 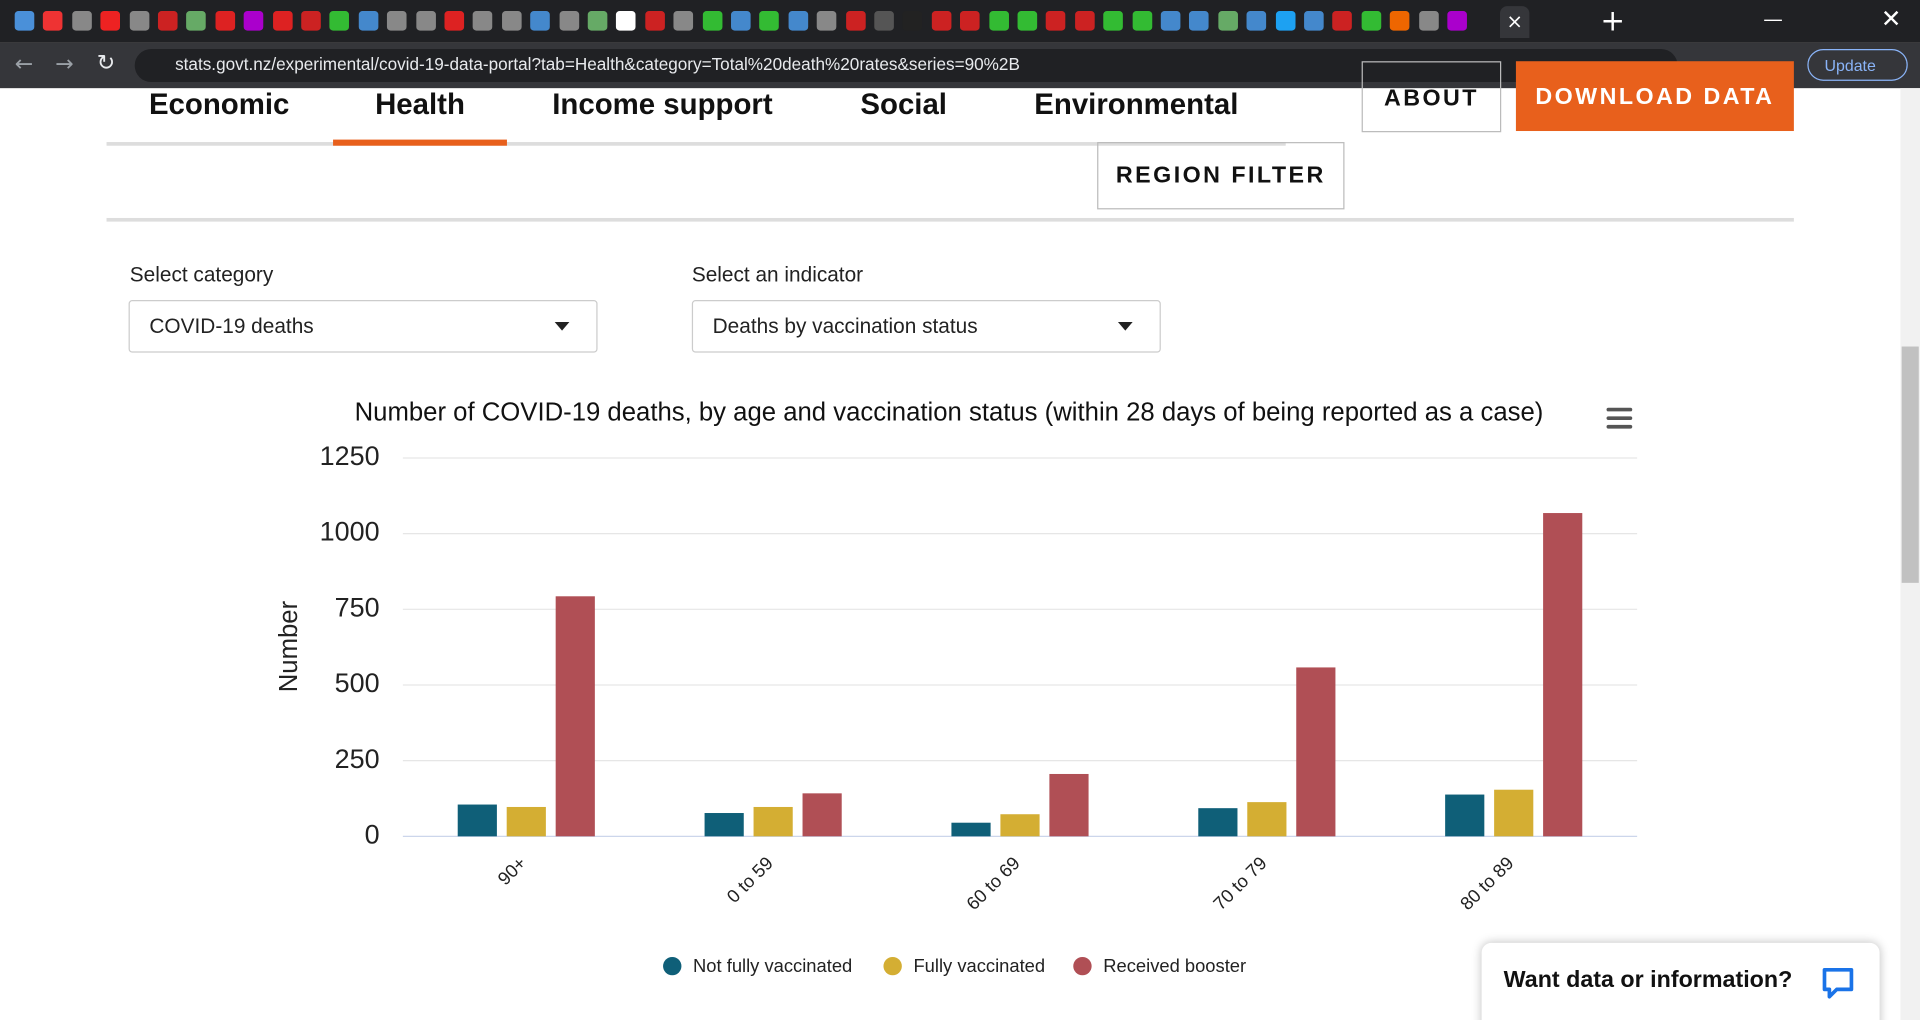 I want to click on chat-widget, so click(x=1680, y=981).